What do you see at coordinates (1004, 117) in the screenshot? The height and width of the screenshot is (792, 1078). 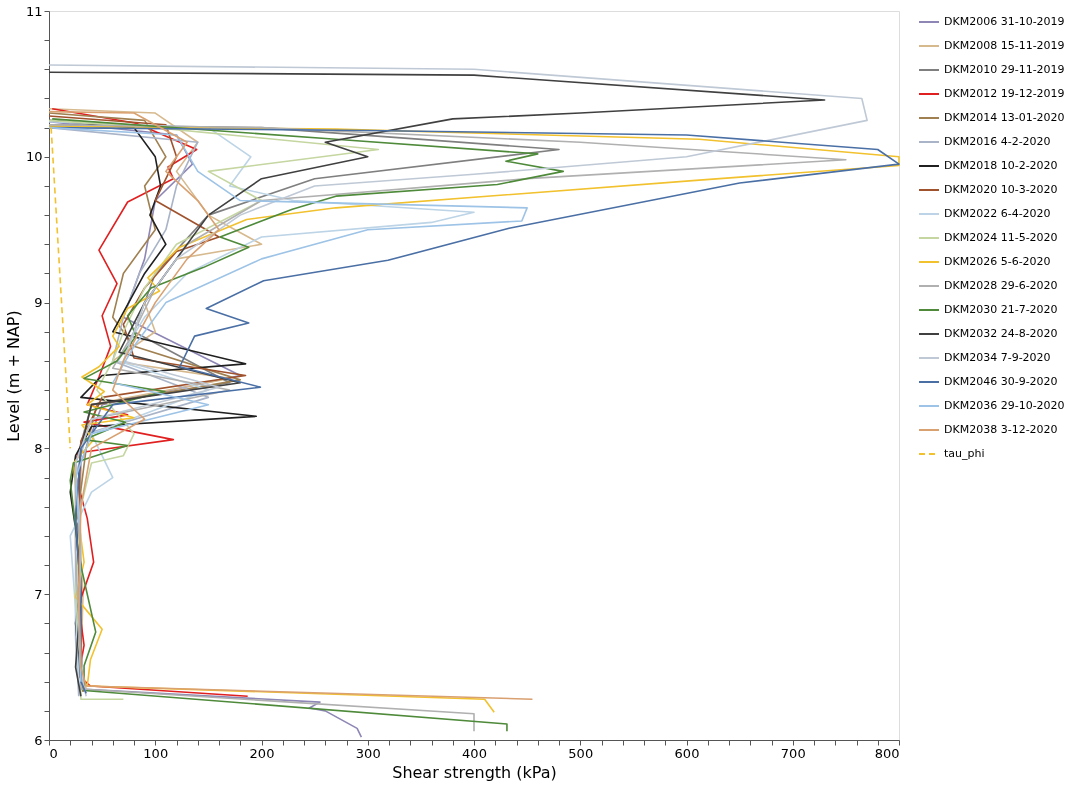 I see `legend-label: DKM2014 13-01-2020` at bounding box center [1004, 117].